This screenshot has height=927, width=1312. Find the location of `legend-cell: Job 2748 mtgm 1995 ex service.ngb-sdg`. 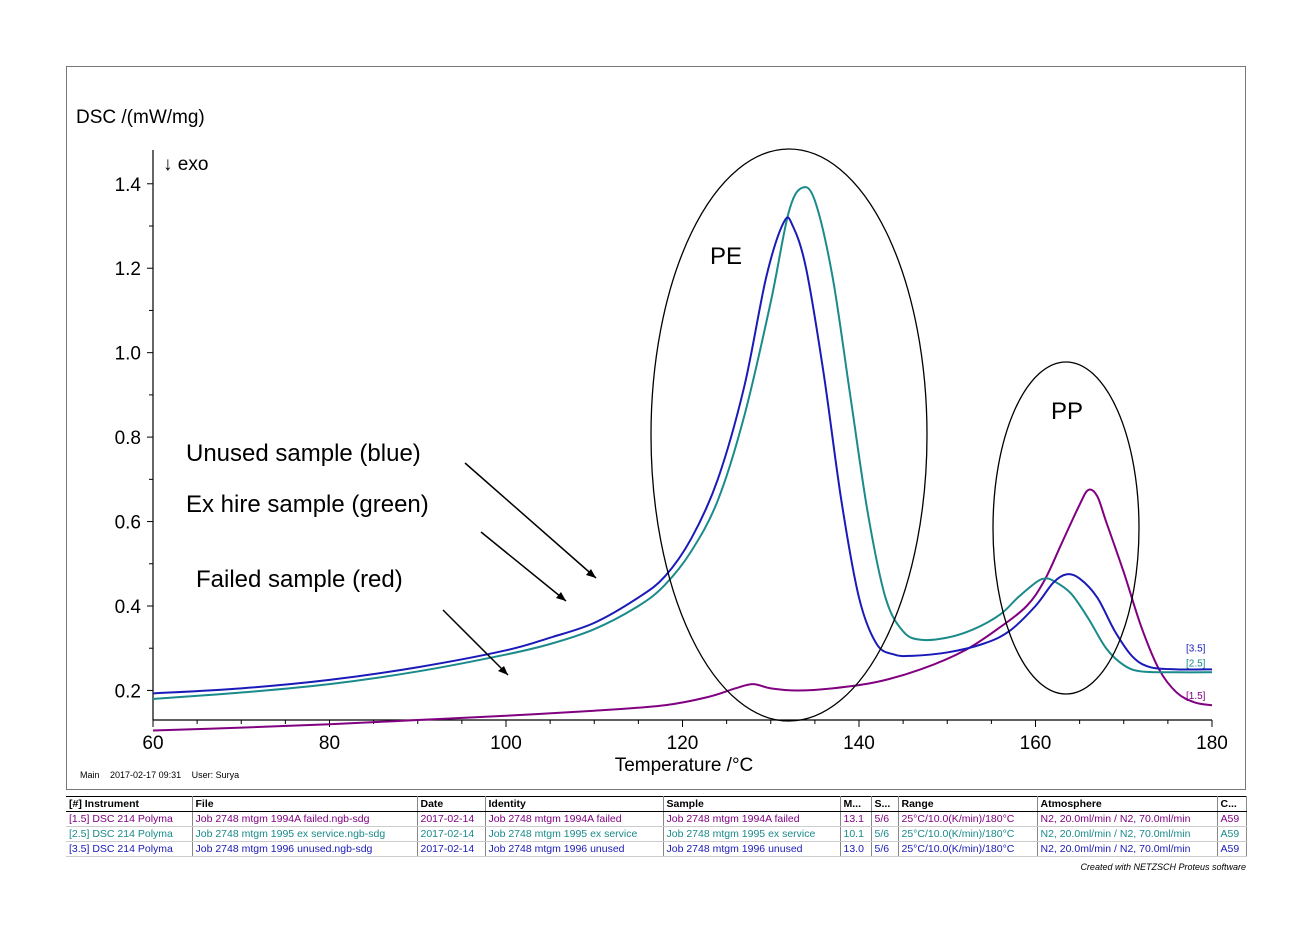

legend-cell: Job 2748 mtgm 1995 ex service.ngb-sdg is located at coordinates (305, 834).